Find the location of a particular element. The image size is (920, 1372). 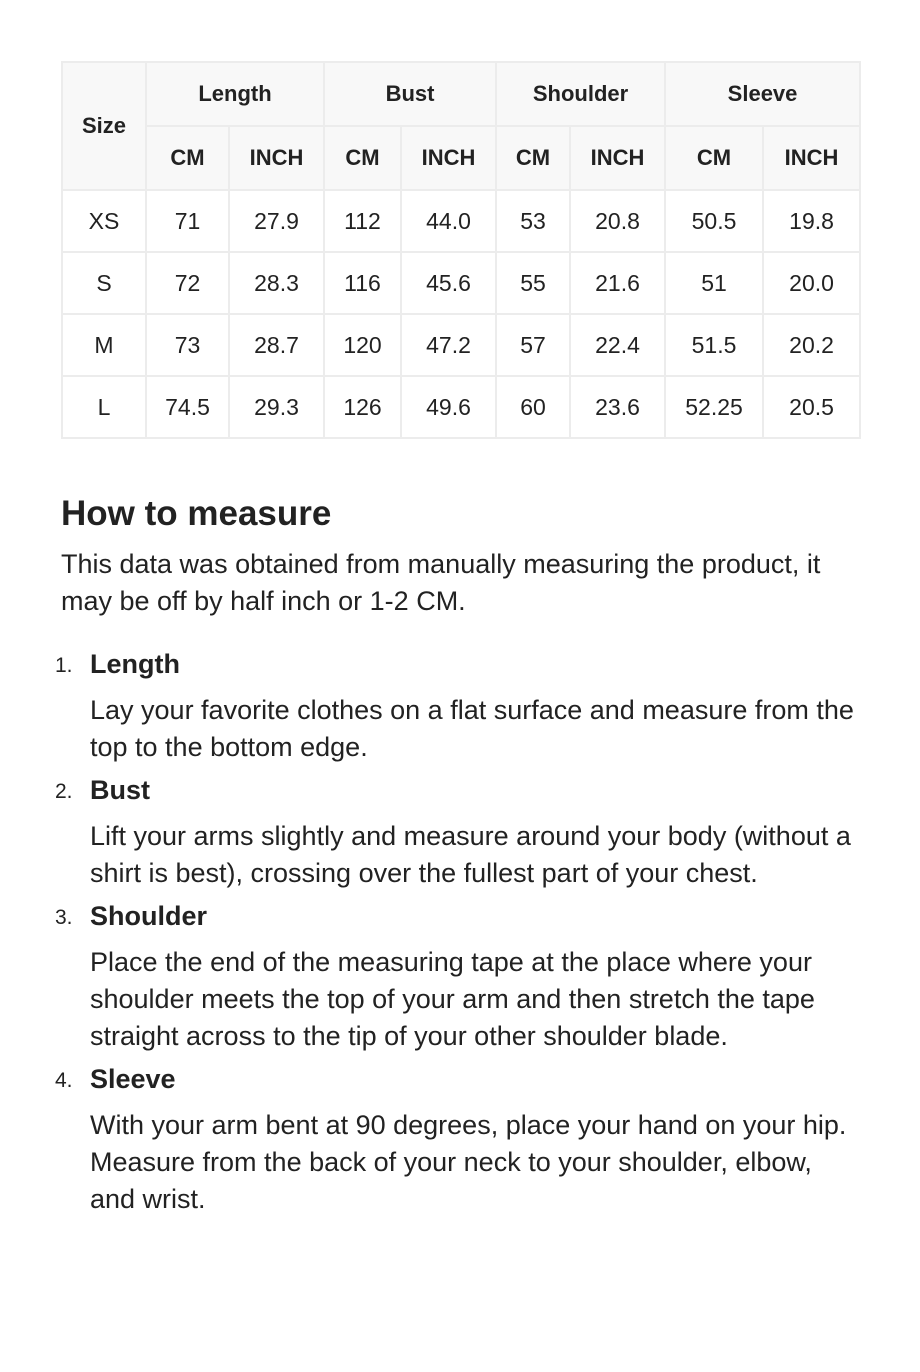

table-cell: 45.6 is located at coordinates (449, 283).